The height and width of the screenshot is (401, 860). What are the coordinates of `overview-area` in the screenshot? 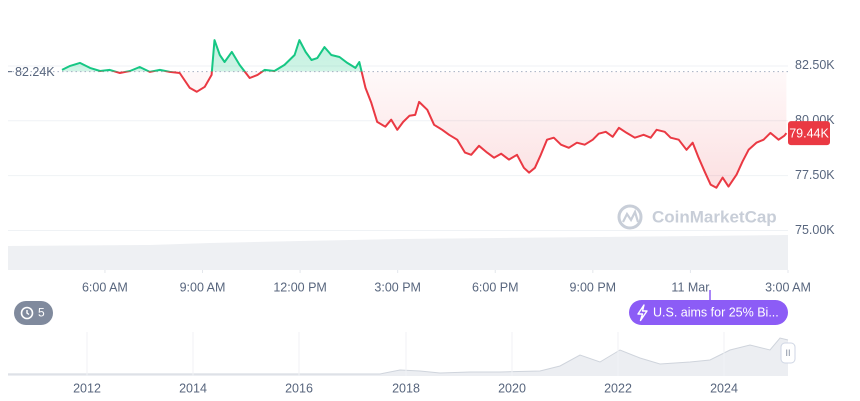 It's located at (398, 357).